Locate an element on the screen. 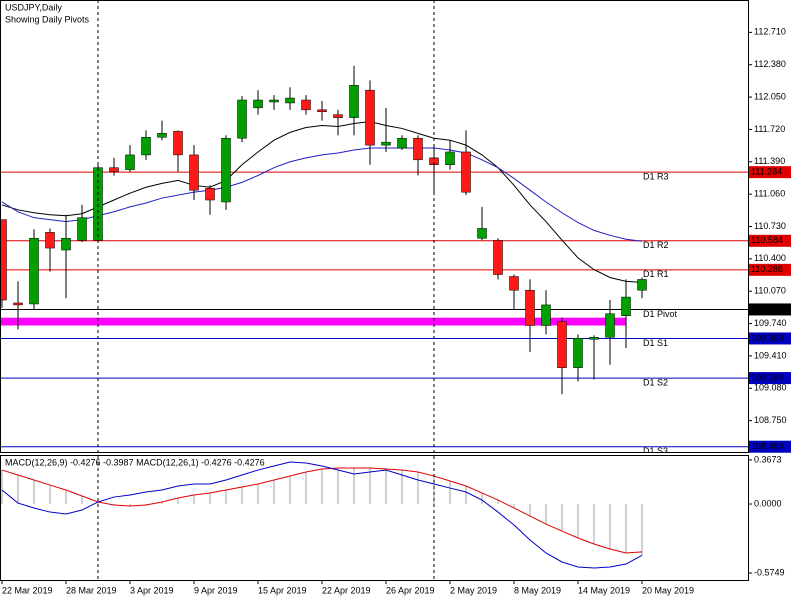 The height and width of the screenshot is (600, 800). x-tick-label: 8 May 2019 is located at coordinates (537, 590).